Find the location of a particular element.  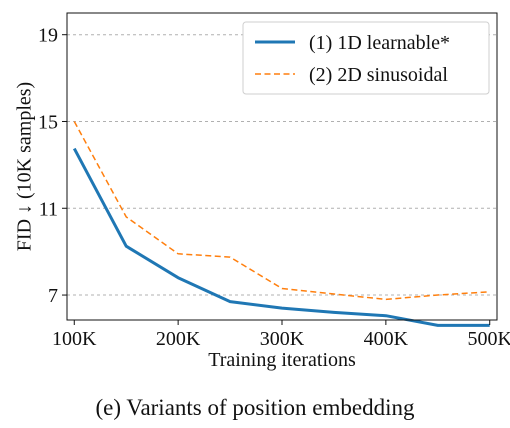

legend-box is located at coordinates (366, 58).